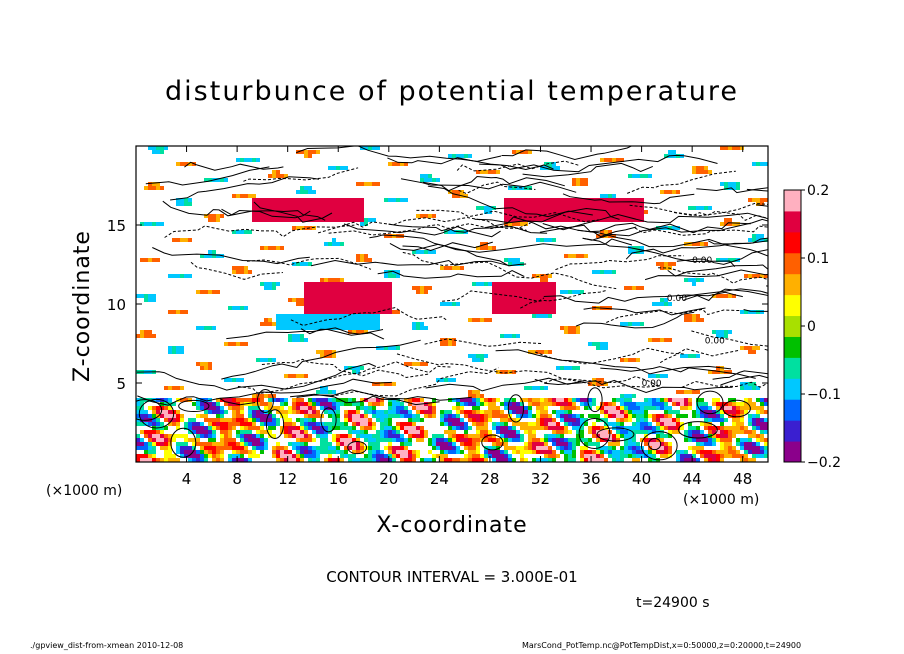 This screenshot has height=654, width=904. What do you see at coordinates (540, 479) in the screenshot?
I see `x-tick-label: 32` at bounding box center [540, 479].